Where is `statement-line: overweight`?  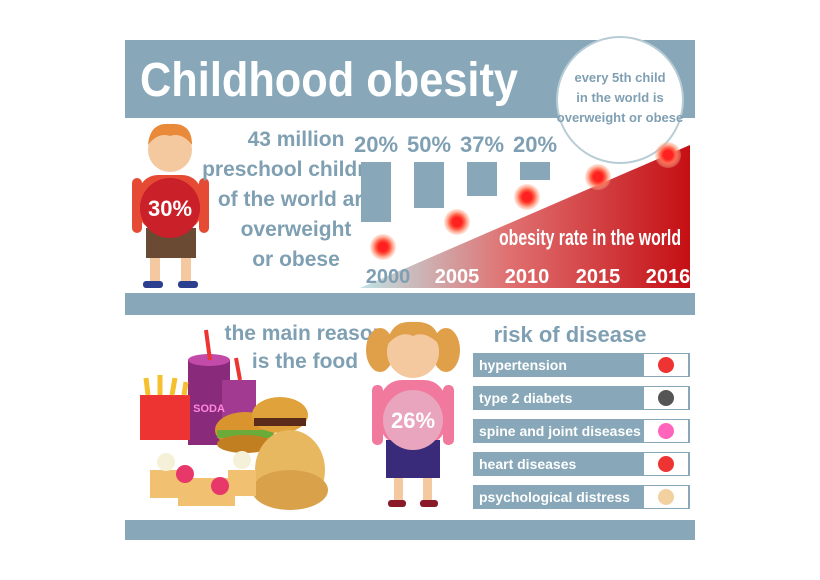 statement-line: overweight is located at coordinates (296, 229).